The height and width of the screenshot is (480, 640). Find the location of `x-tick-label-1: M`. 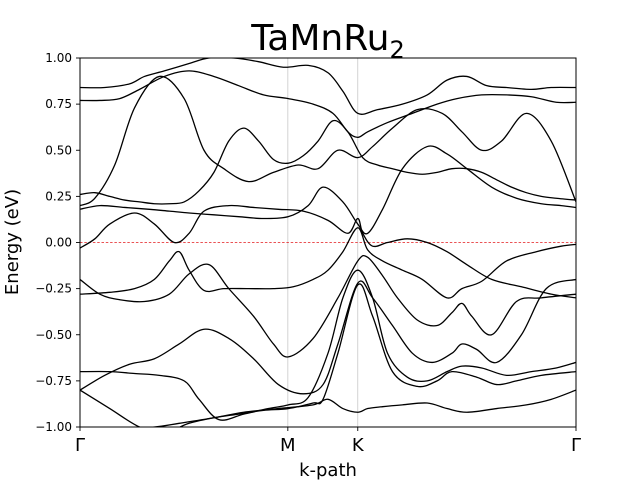

x-tick-label-1: M is located at coordinates (288, 445).